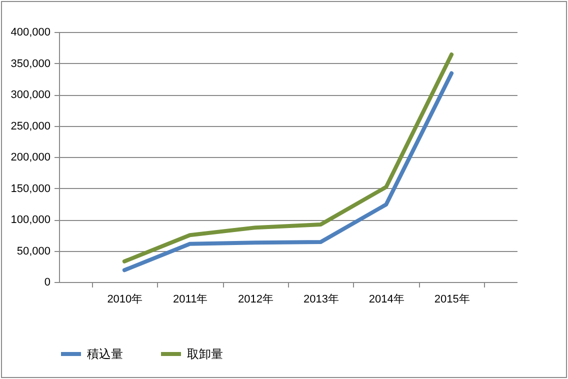 The height and width of the screenshot is (379, 568). I want to click on legend-label: 積込量, so click(105, 354).